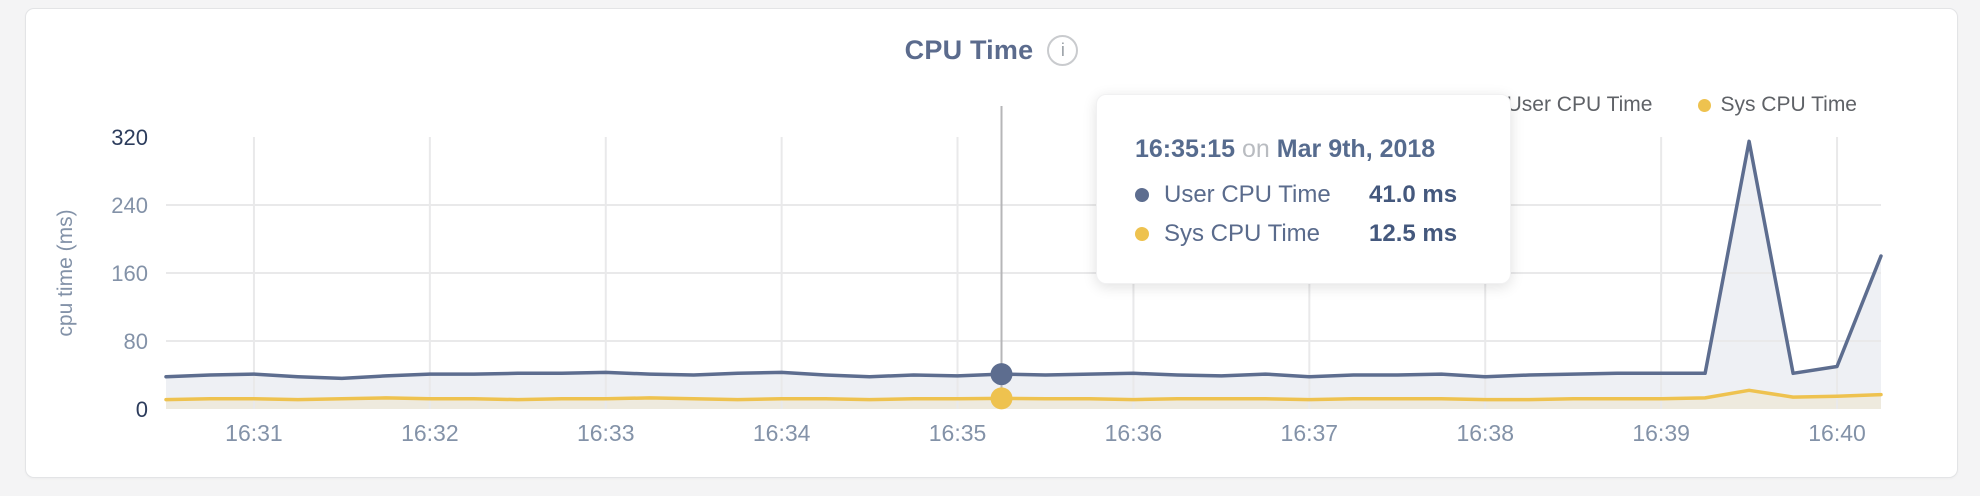 This screenshot has height=496, width=1980. Describe the element at coordinates (1485, 433) in the screenshot. I see `x-axis-tick-16:38: 16:38` at that location.